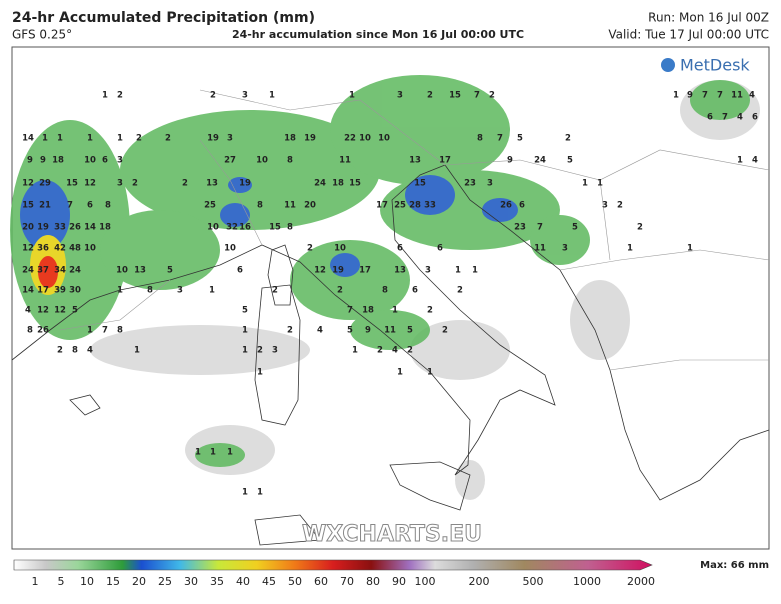 The image size is (781, 604). Describe the element at coordinates (715, 65) in the screenshot. I see `logo: MetDesk` at that location.